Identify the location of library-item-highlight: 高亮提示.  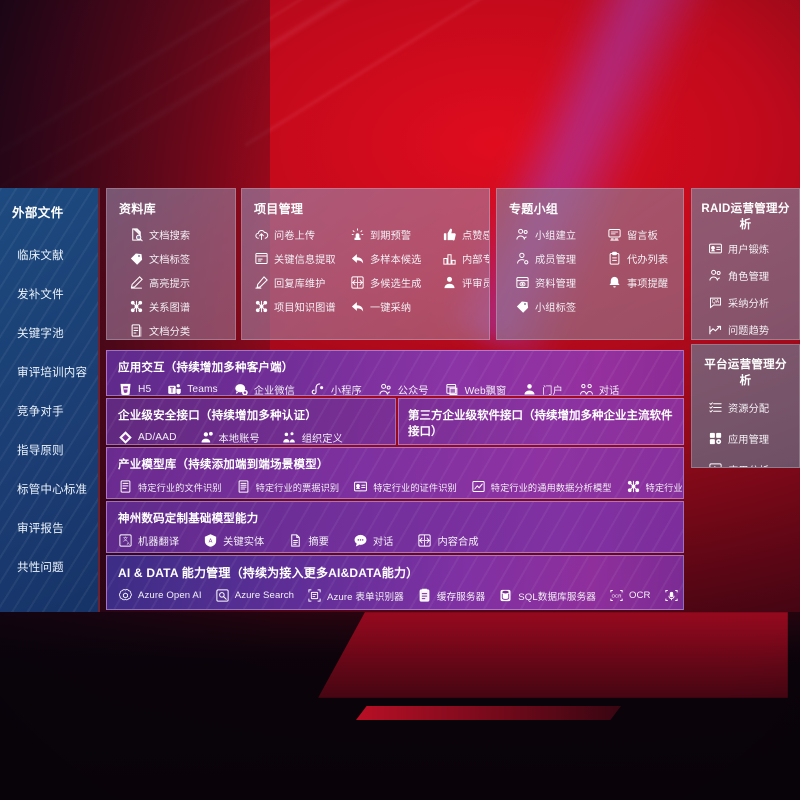
(182, 282).